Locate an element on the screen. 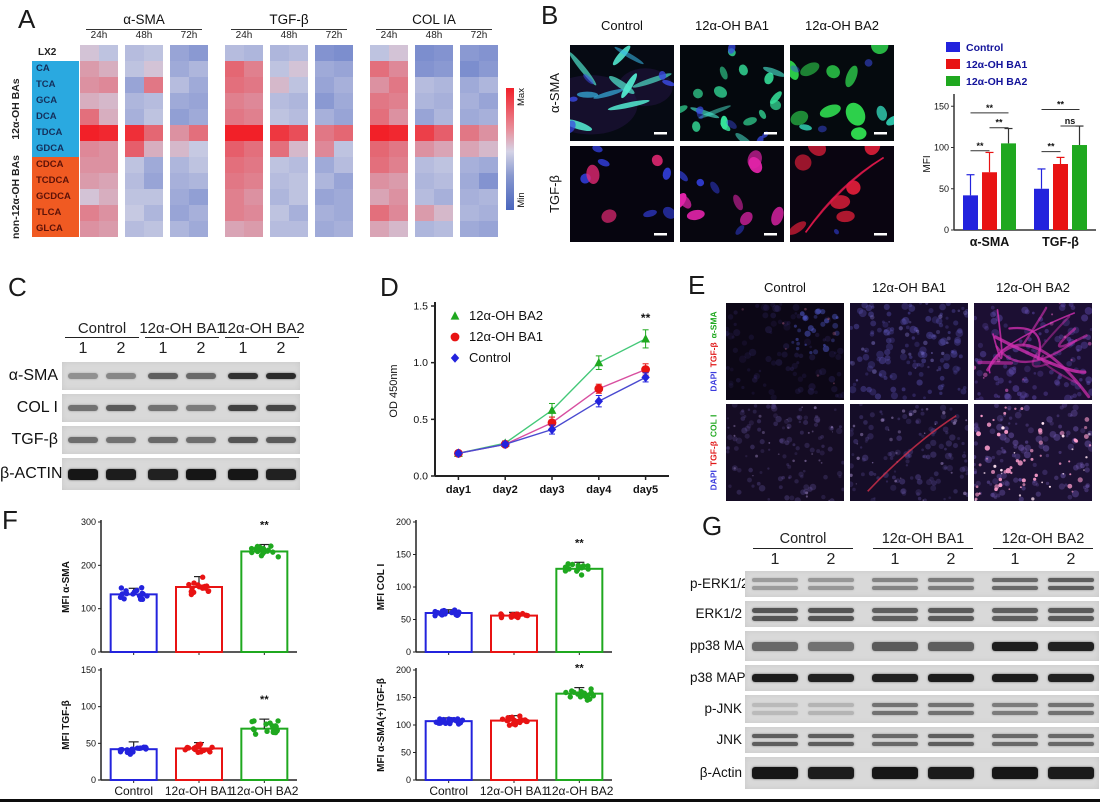 The height and width of the screenshot is (802, 1100). scale-bar is located at coordinates (660, 133).